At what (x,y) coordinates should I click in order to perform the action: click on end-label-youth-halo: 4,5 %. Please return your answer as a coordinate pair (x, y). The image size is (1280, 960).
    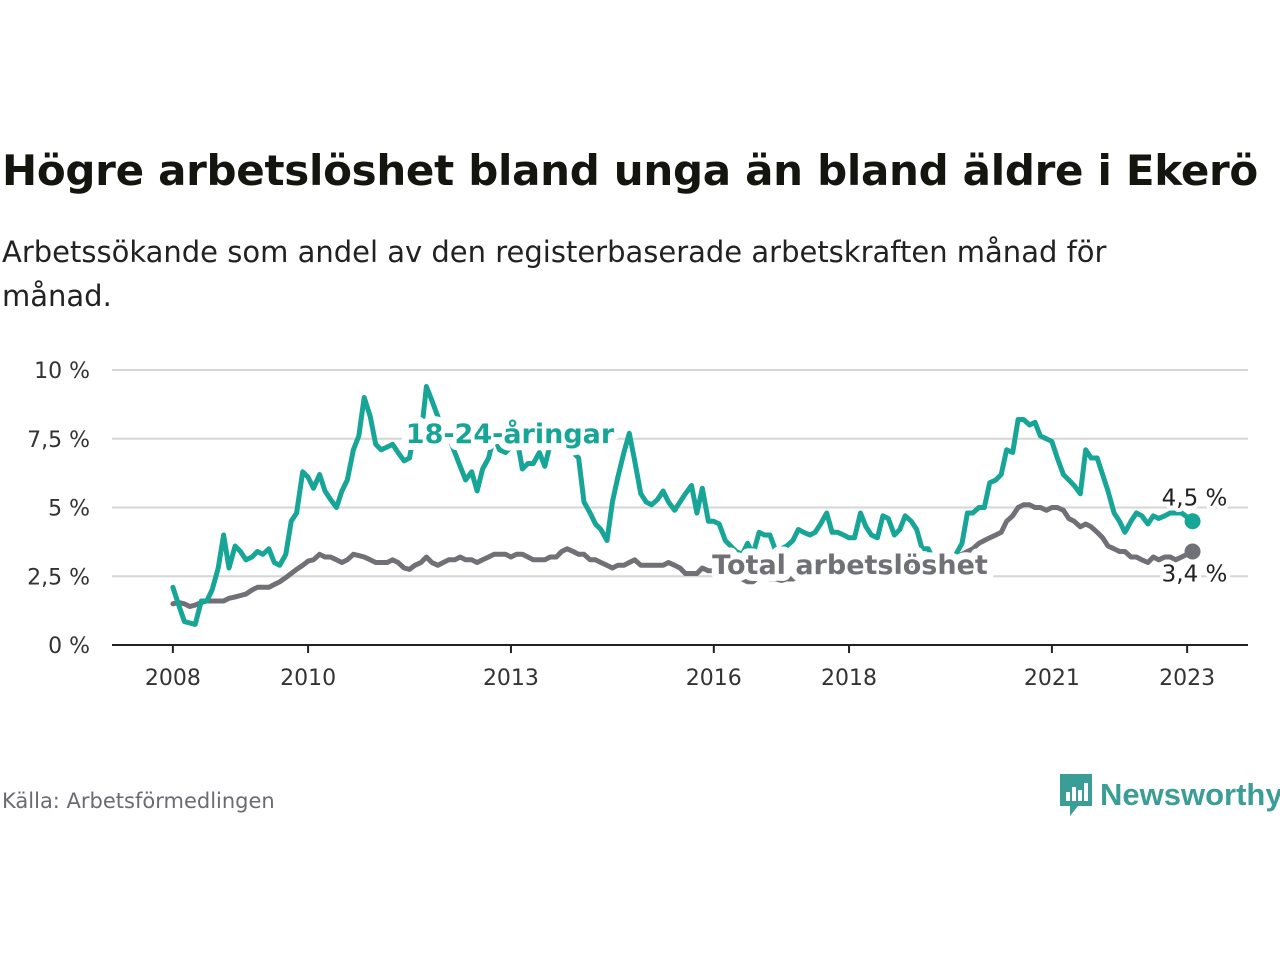
    Looking at the image, I should click on (1195, 498).